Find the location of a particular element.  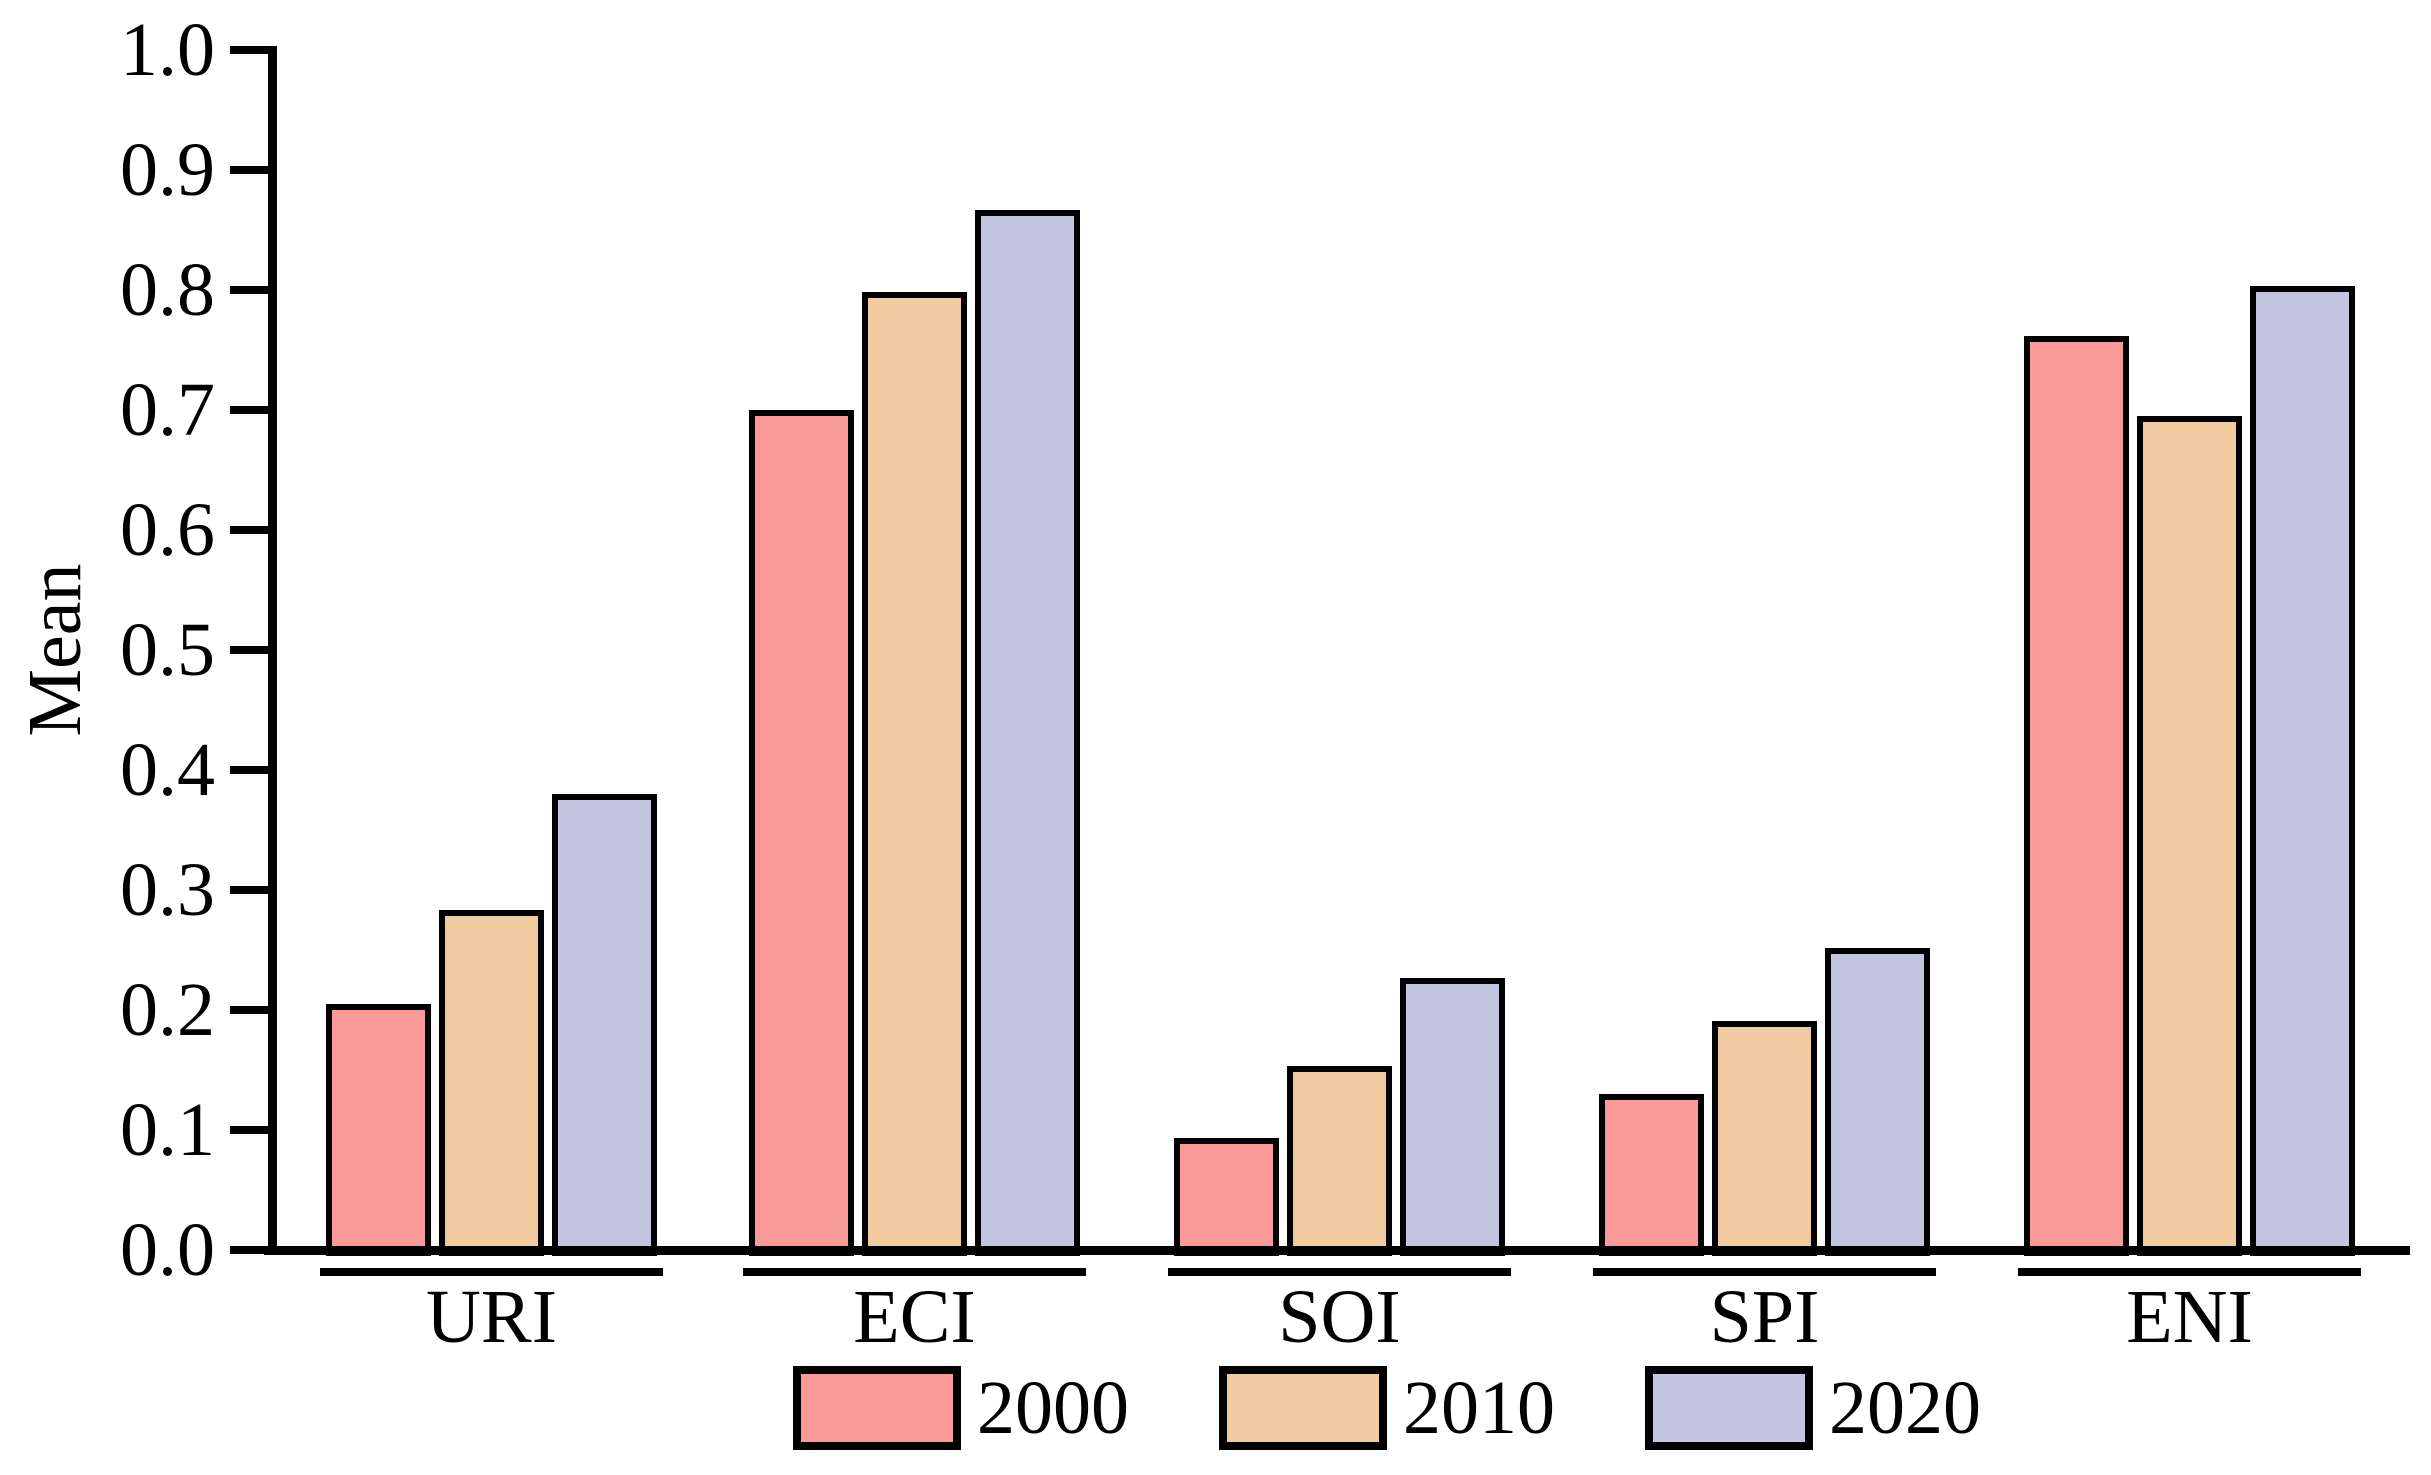

category-underline-SPI is located at coordinates (1764, 1272).